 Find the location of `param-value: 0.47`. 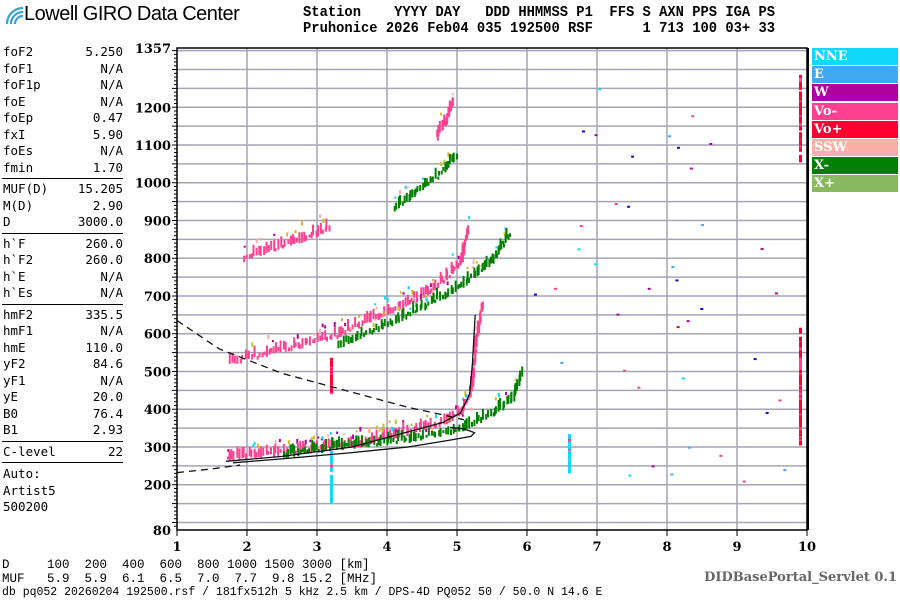

param-value: 0.47 is located at coordinates (107, 117).